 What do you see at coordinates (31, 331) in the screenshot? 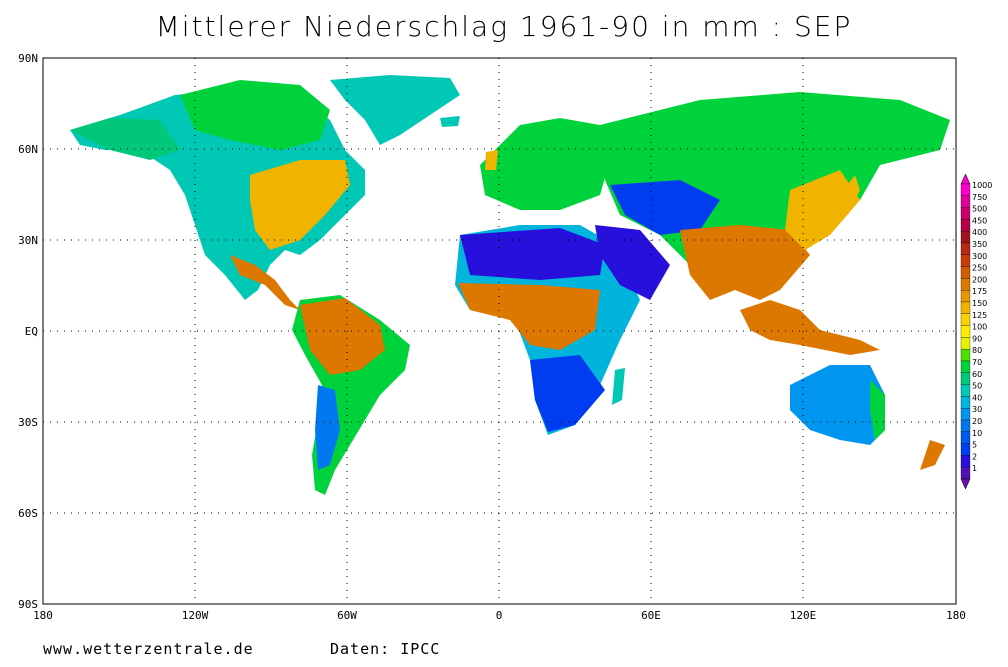
I see `lat-label: EQ` at bounding box center [31, 331].